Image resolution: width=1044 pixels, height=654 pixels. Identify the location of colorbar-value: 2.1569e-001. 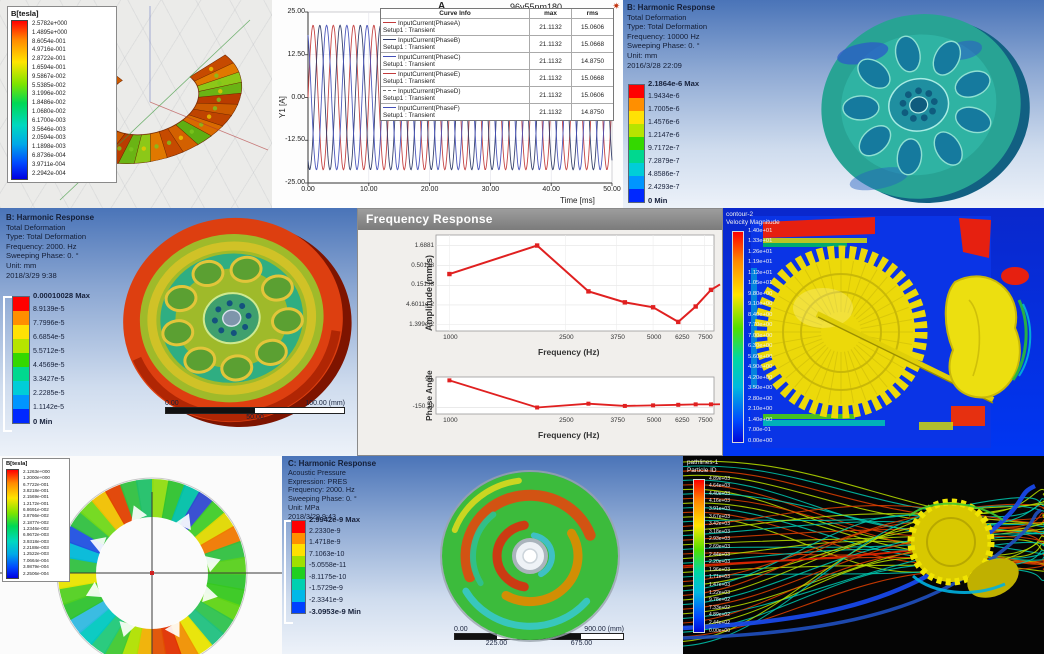
(36, 497).